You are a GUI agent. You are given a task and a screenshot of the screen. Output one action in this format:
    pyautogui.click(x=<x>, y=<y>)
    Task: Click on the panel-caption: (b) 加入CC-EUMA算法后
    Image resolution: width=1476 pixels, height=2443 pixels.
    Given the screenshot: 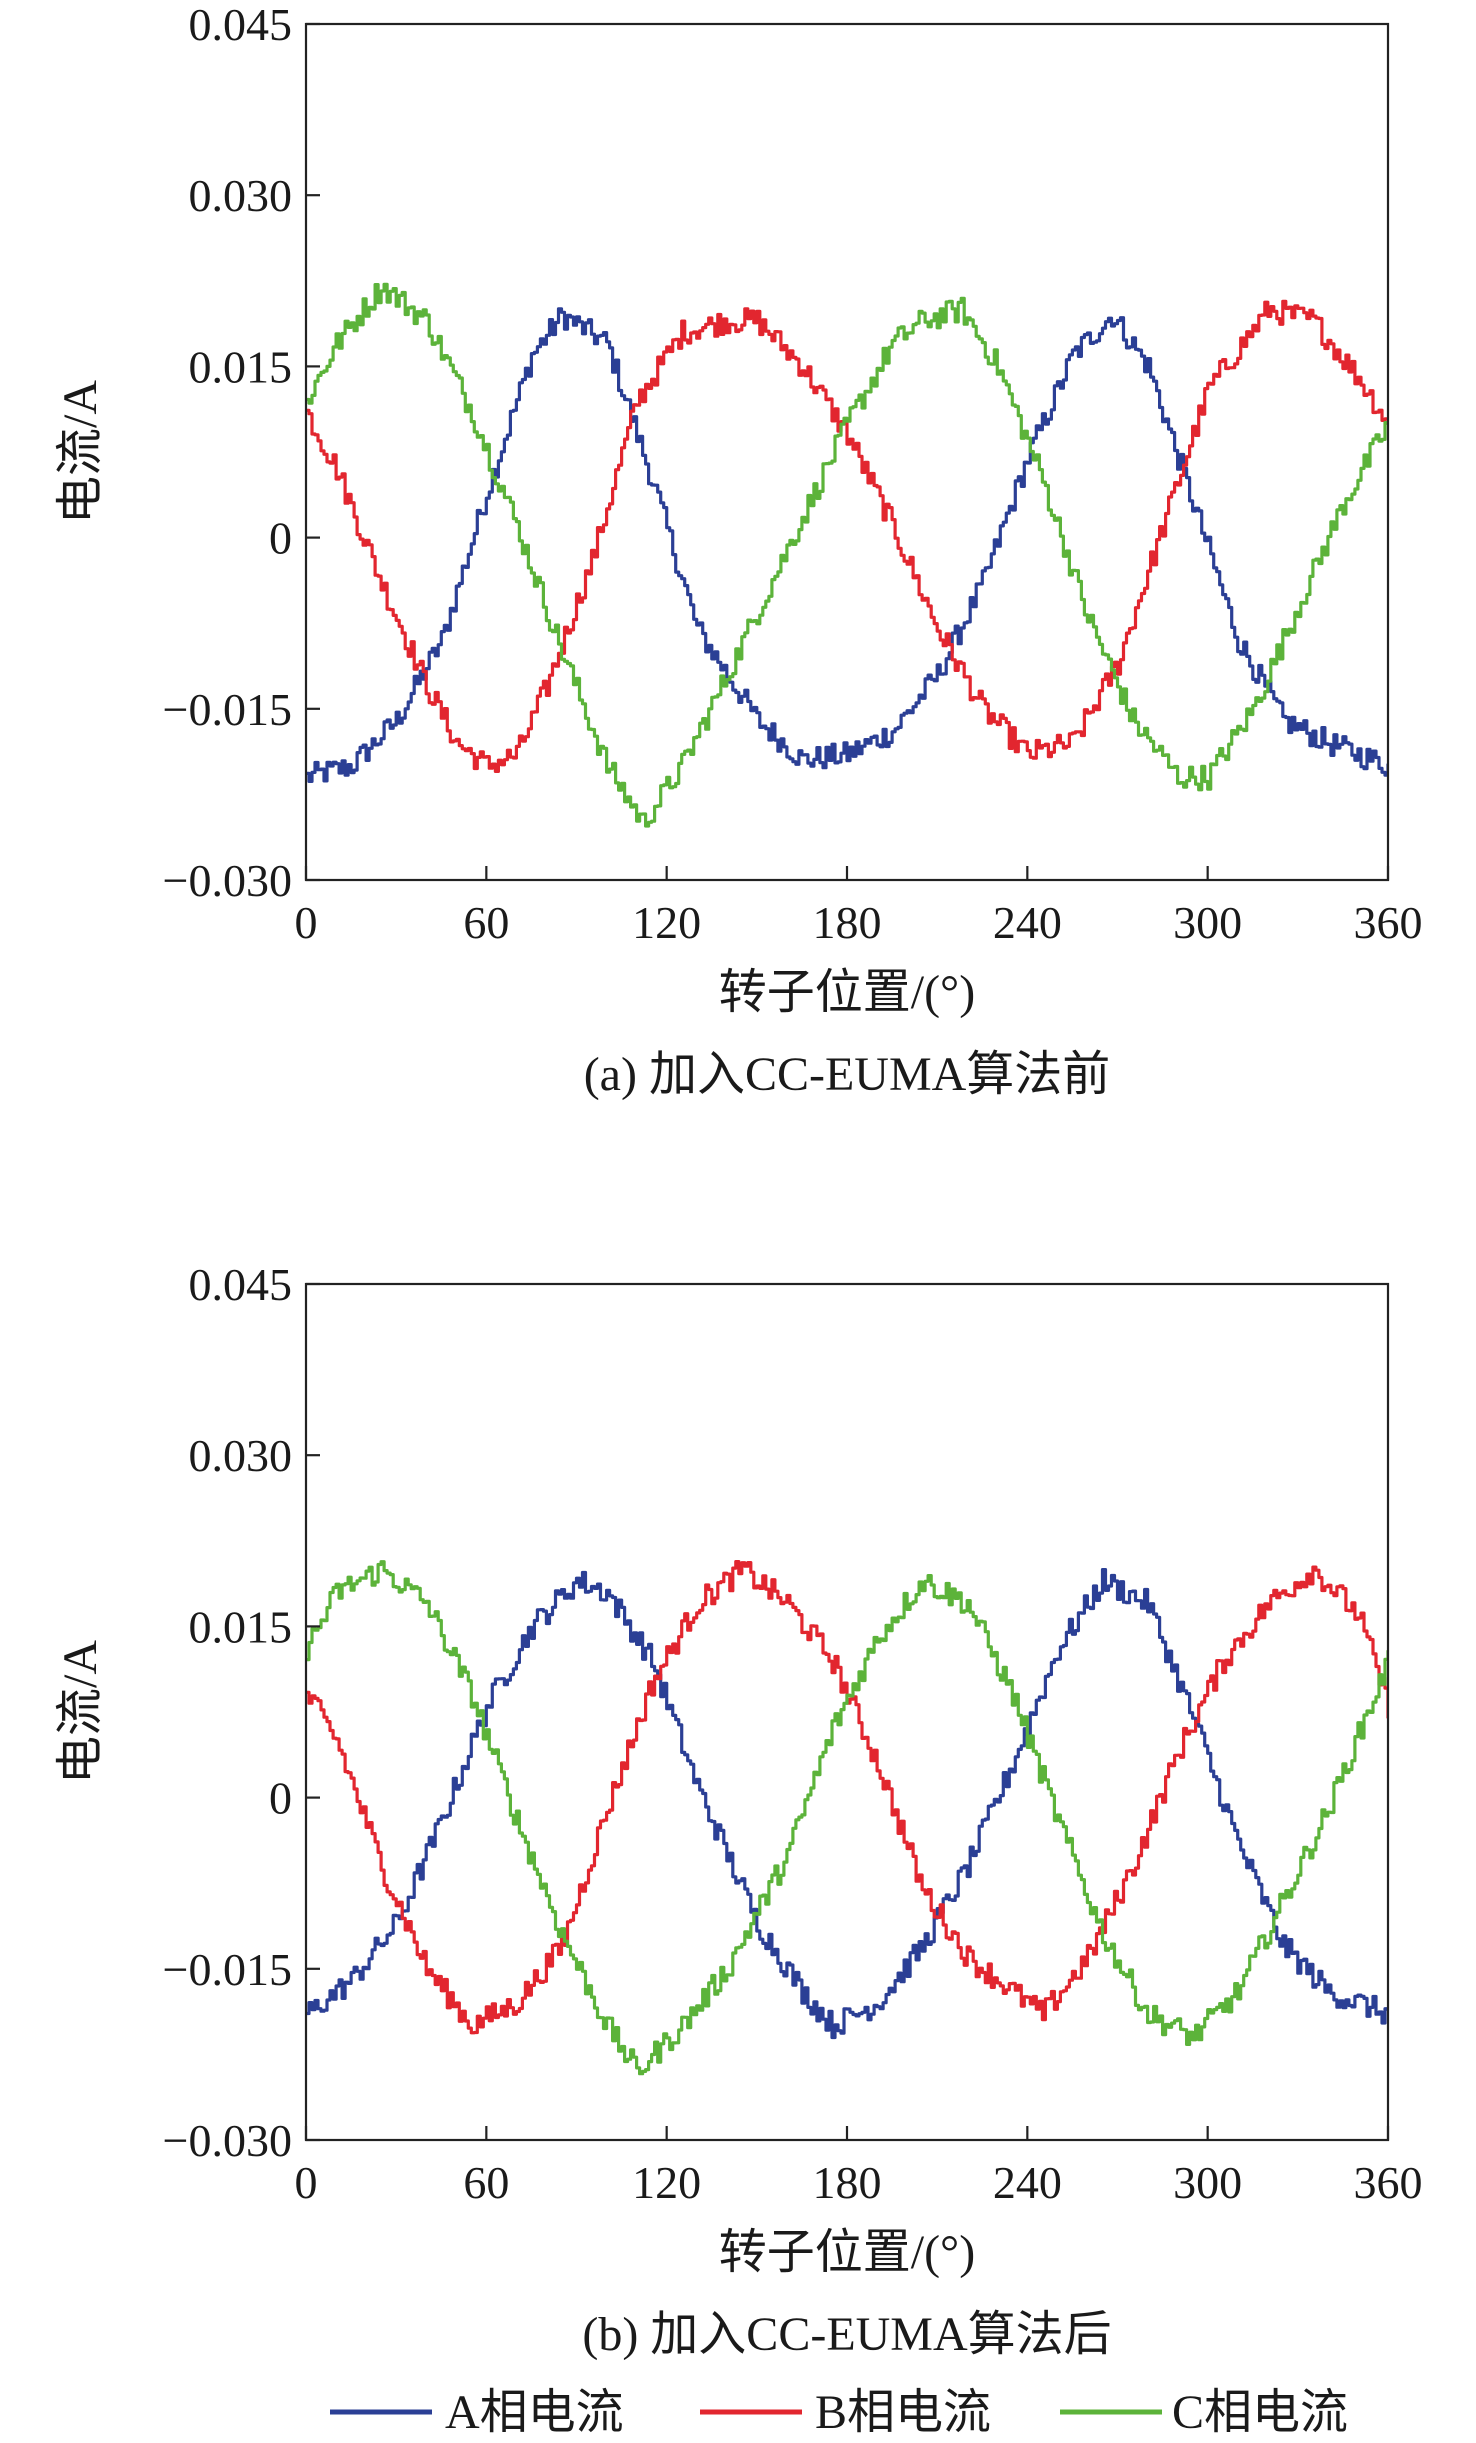 What is the action you would take?
    pyautogui.click(x=846, y=2334)
    